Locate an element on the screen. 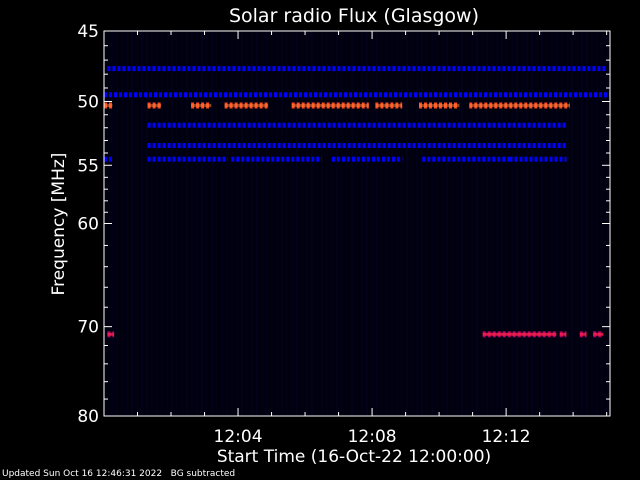 The width and height of the screenshot is (640, 480). y-tick-label: 55 is located at coordinates (88, 166).